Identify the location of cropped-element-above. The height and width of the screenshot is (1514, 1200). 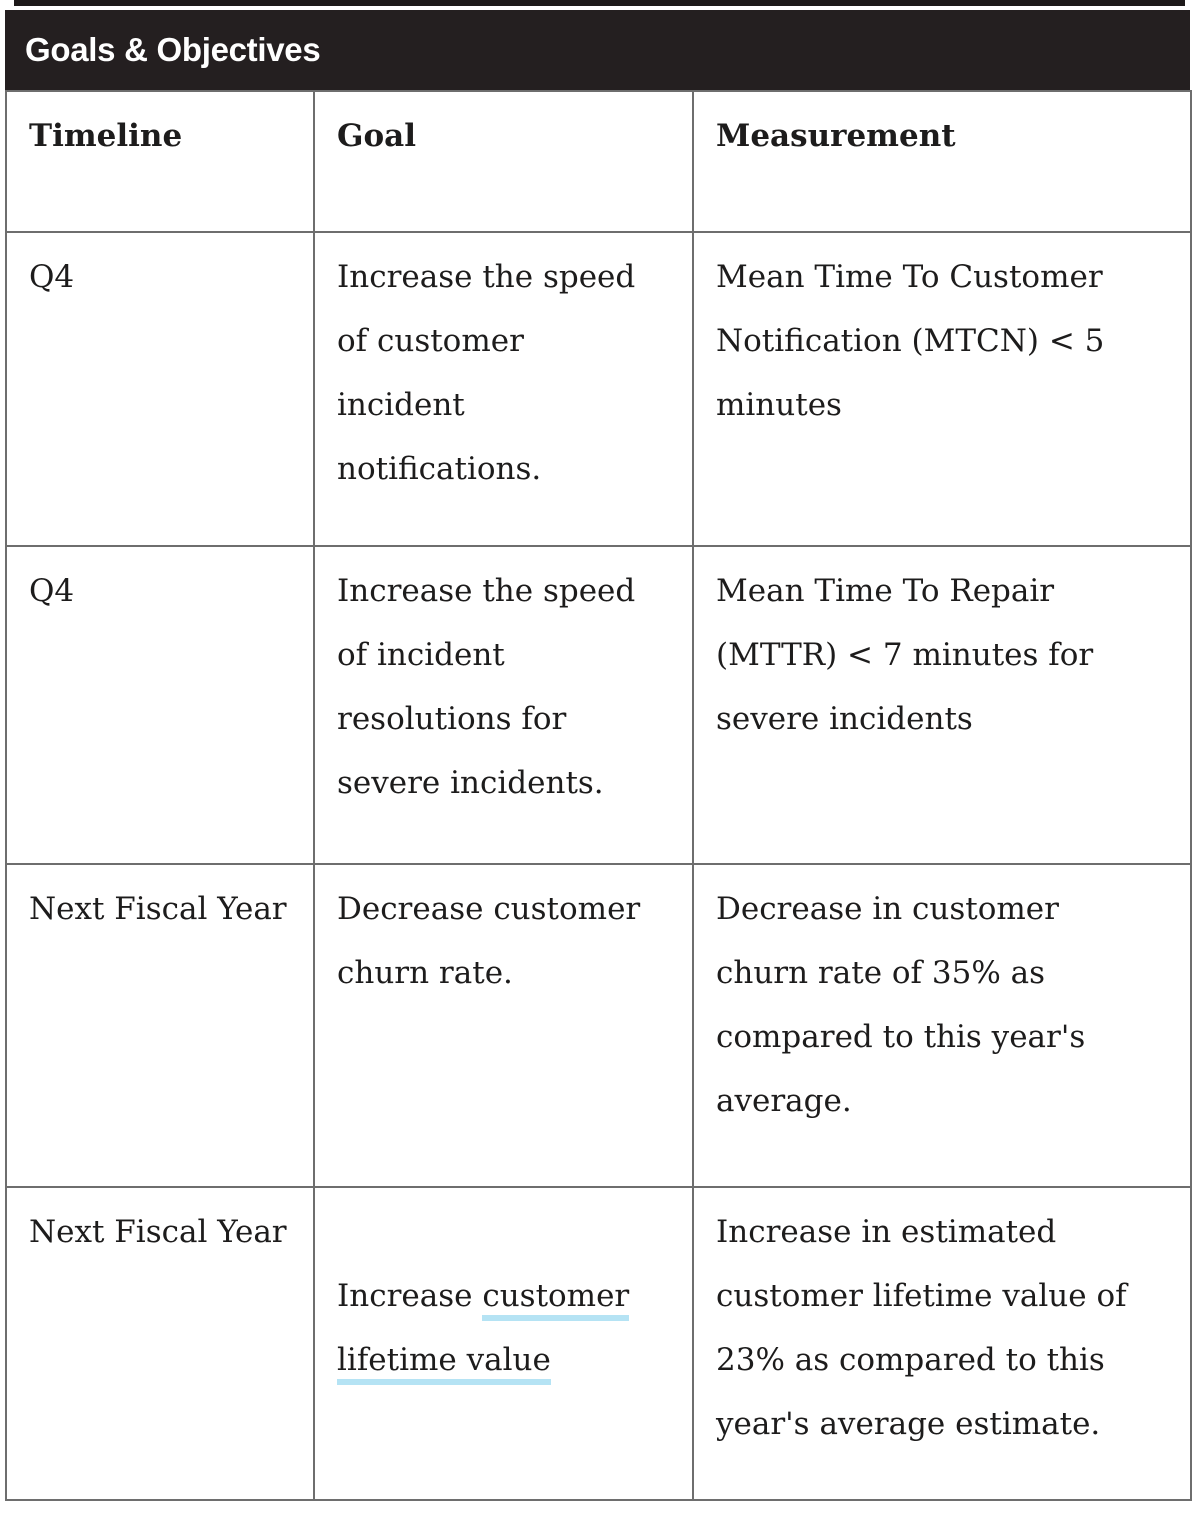
(599, 3).